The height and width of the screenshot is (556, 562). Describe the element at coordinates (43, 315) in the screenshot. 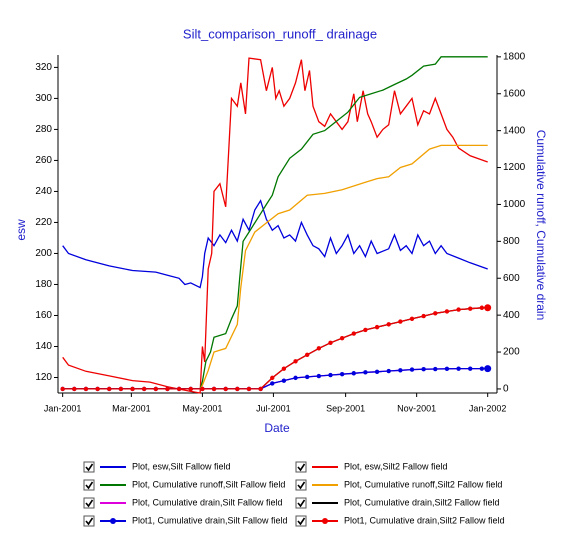

I see `y-tick-label: 160` at that location.